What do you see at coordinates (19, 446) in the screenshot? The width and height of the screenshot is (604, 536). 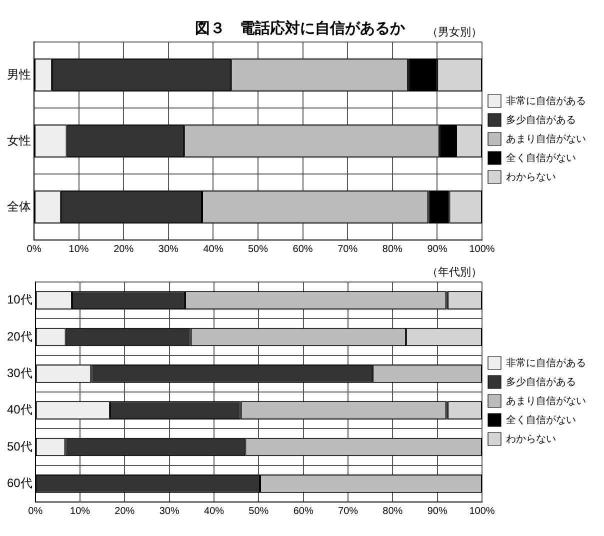 I see `y-tick-label: 50代` at bounding box center [19, 446].